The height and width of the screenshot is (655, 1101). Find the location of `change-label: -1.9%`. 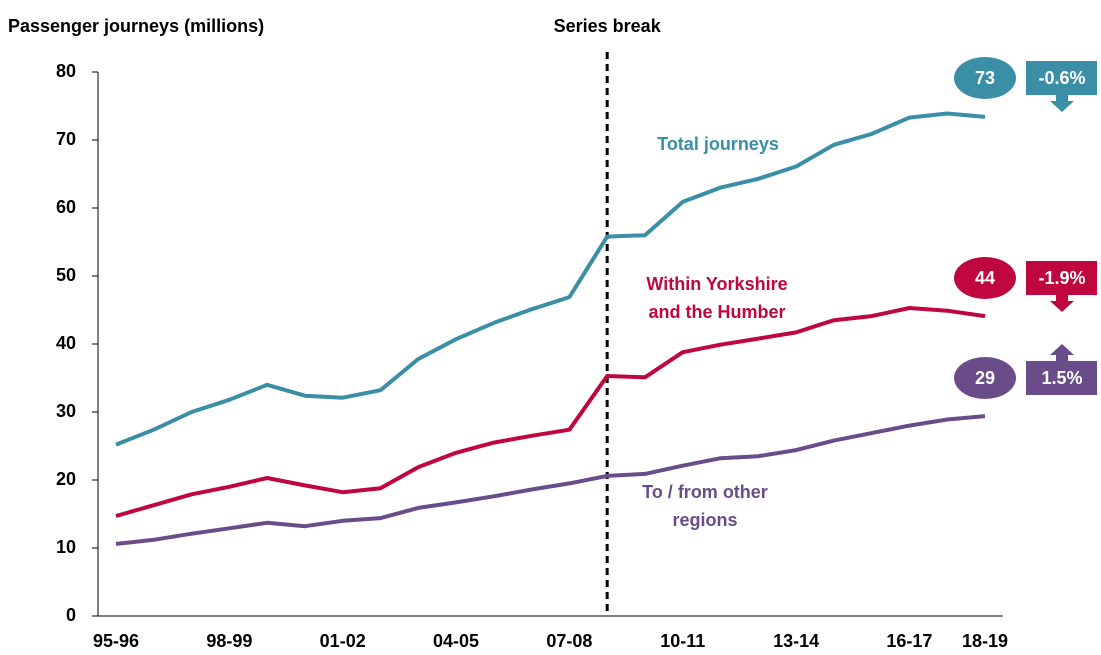

change-label: -1.9% is located at coordinates (1061, 278).